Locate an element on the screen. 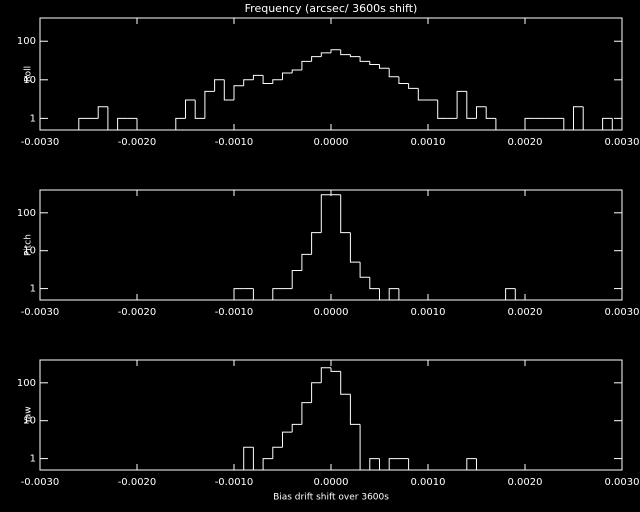 The height and width of the screenshot is (512, 640). x-tick-label: -0.0030 is located at coordinates (40, 142).